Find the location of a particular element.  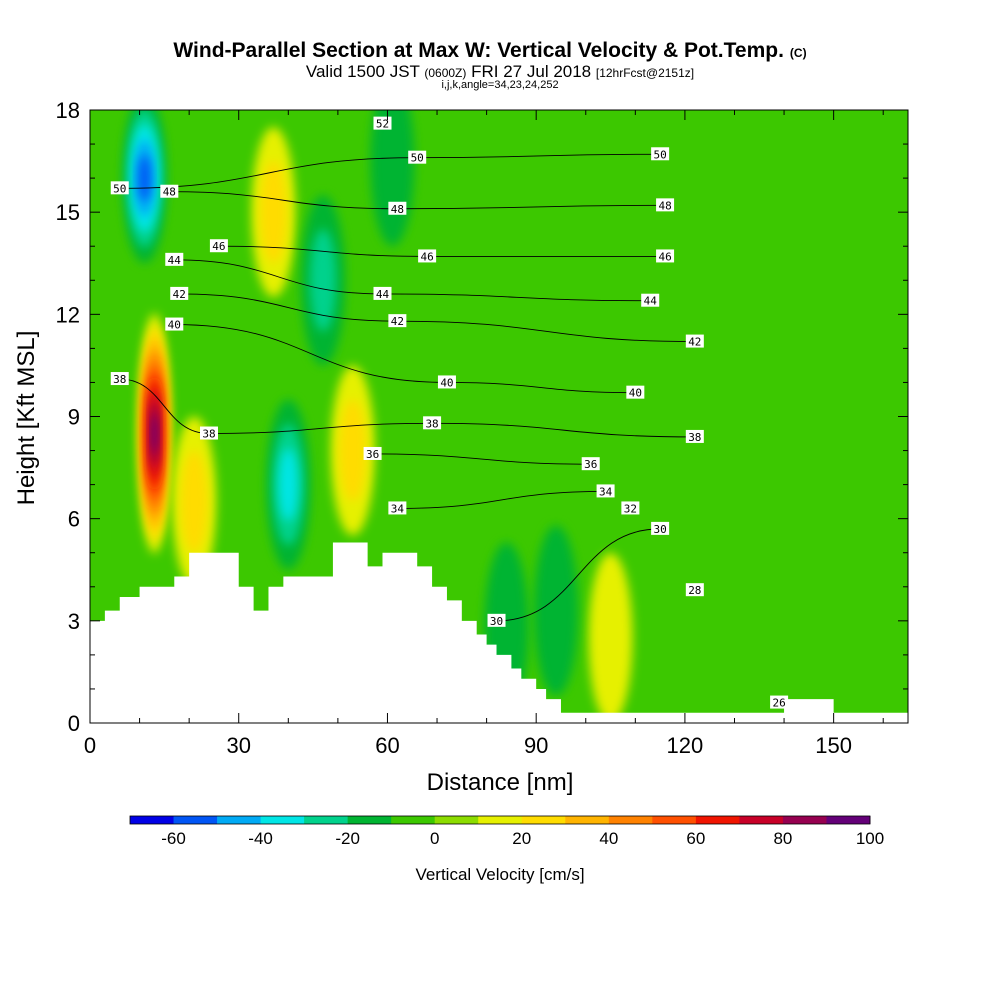

theta-label-text: 26 is located at coordinates (778, 703).